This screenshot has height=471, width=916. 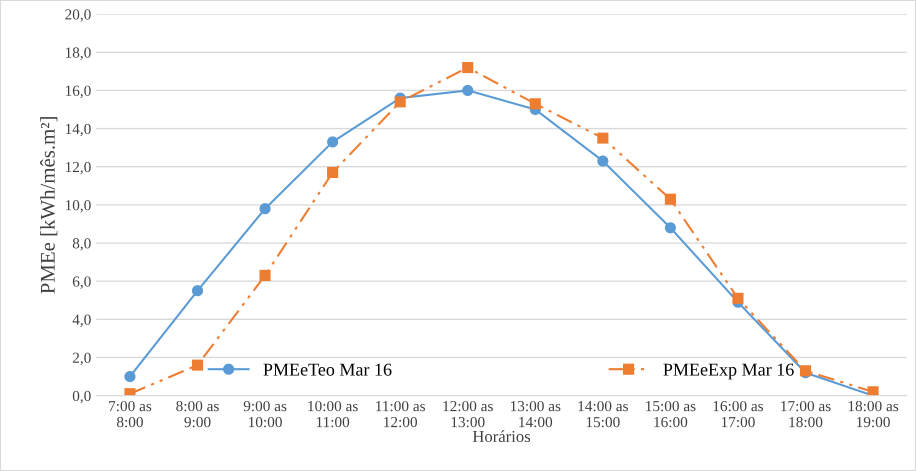 What do you see at coordinates (81, 397) in the screenshot?
I see `y-tick-label: 0,0` at bounding box center [81, 397].